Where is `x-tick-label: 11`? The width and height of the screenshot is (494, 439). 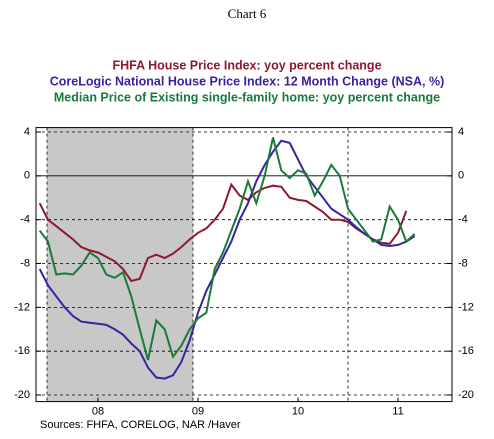
x-tick-label: 11 is located at coordinates (397, 412).